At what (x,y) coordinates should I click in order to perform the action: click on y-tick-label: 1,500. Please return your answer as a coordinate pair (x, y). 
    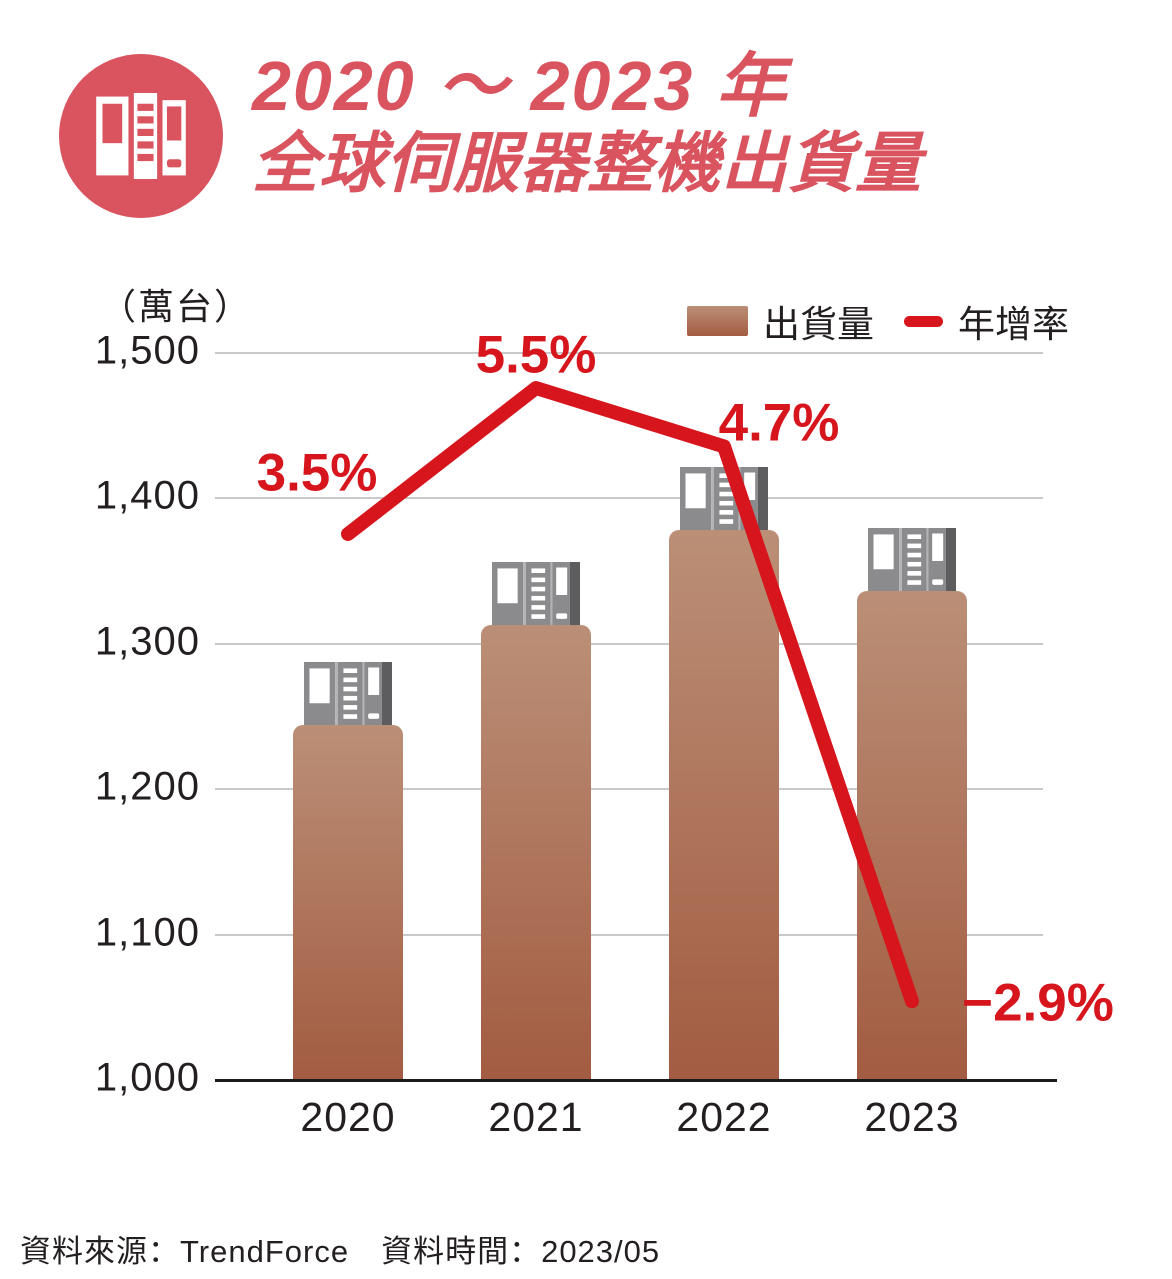
    Looking at the image, I should click on (147, 350).